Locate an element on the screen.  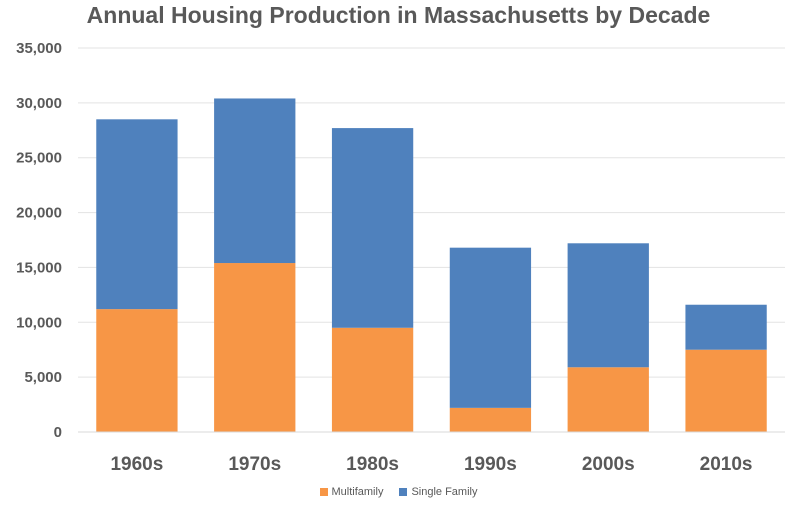
y-tick-label: 10,000 is located at coordinates (39, 322).